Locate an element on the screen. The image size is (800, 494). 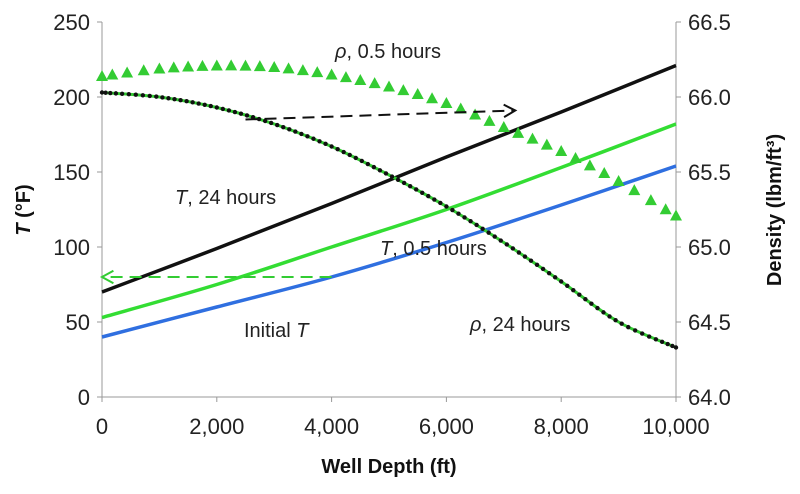
y-right-tick-label: 66.5 is located at coordinates (709, 22).